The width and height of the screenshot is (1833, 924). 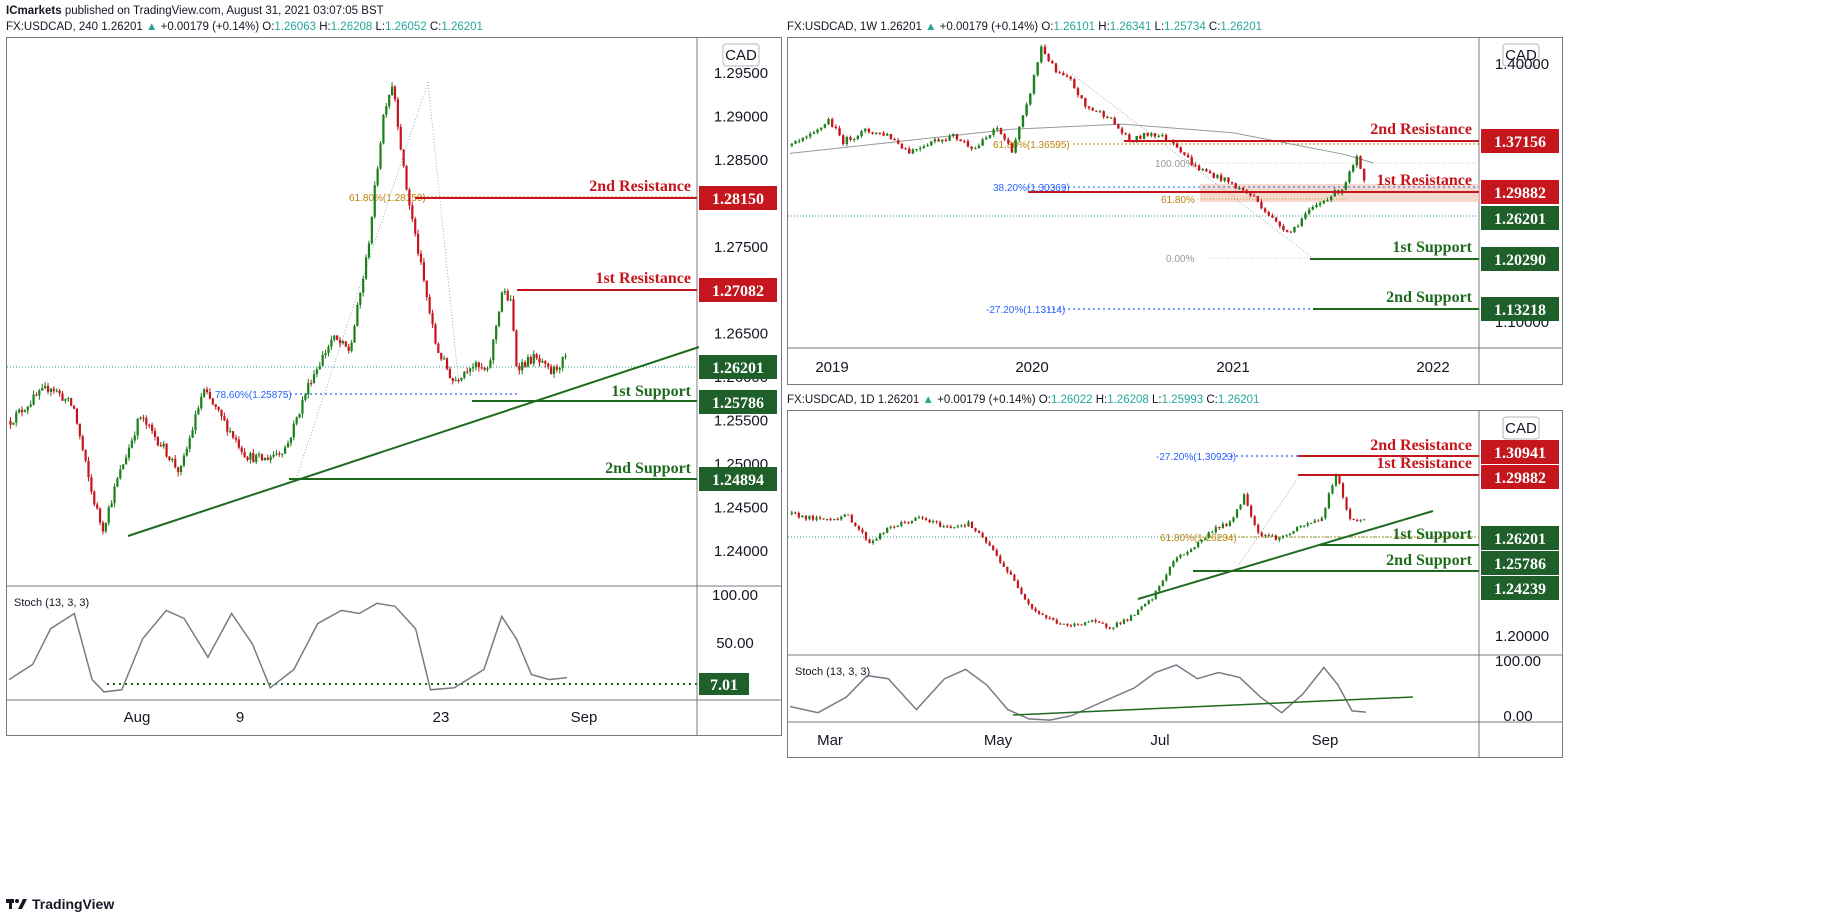 I want to click on h4-open: 1.26063, so click(x=295, y=27).